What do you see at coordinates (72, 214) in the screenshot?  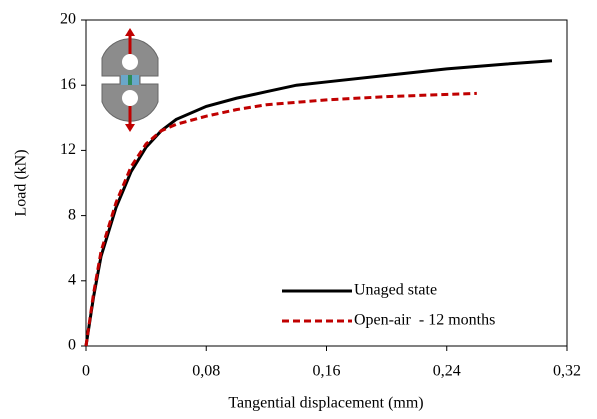 I see `y-tick-label: 8` at bounding box center [72, 214].